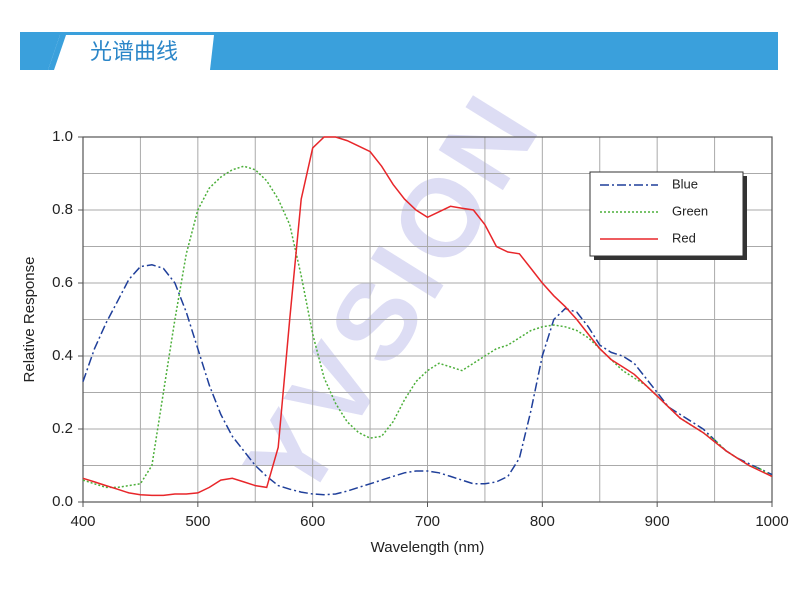  Describe the element at coordinates (62, 136) in the screenshot. I see `y-tick-label: 1.0` at that location.